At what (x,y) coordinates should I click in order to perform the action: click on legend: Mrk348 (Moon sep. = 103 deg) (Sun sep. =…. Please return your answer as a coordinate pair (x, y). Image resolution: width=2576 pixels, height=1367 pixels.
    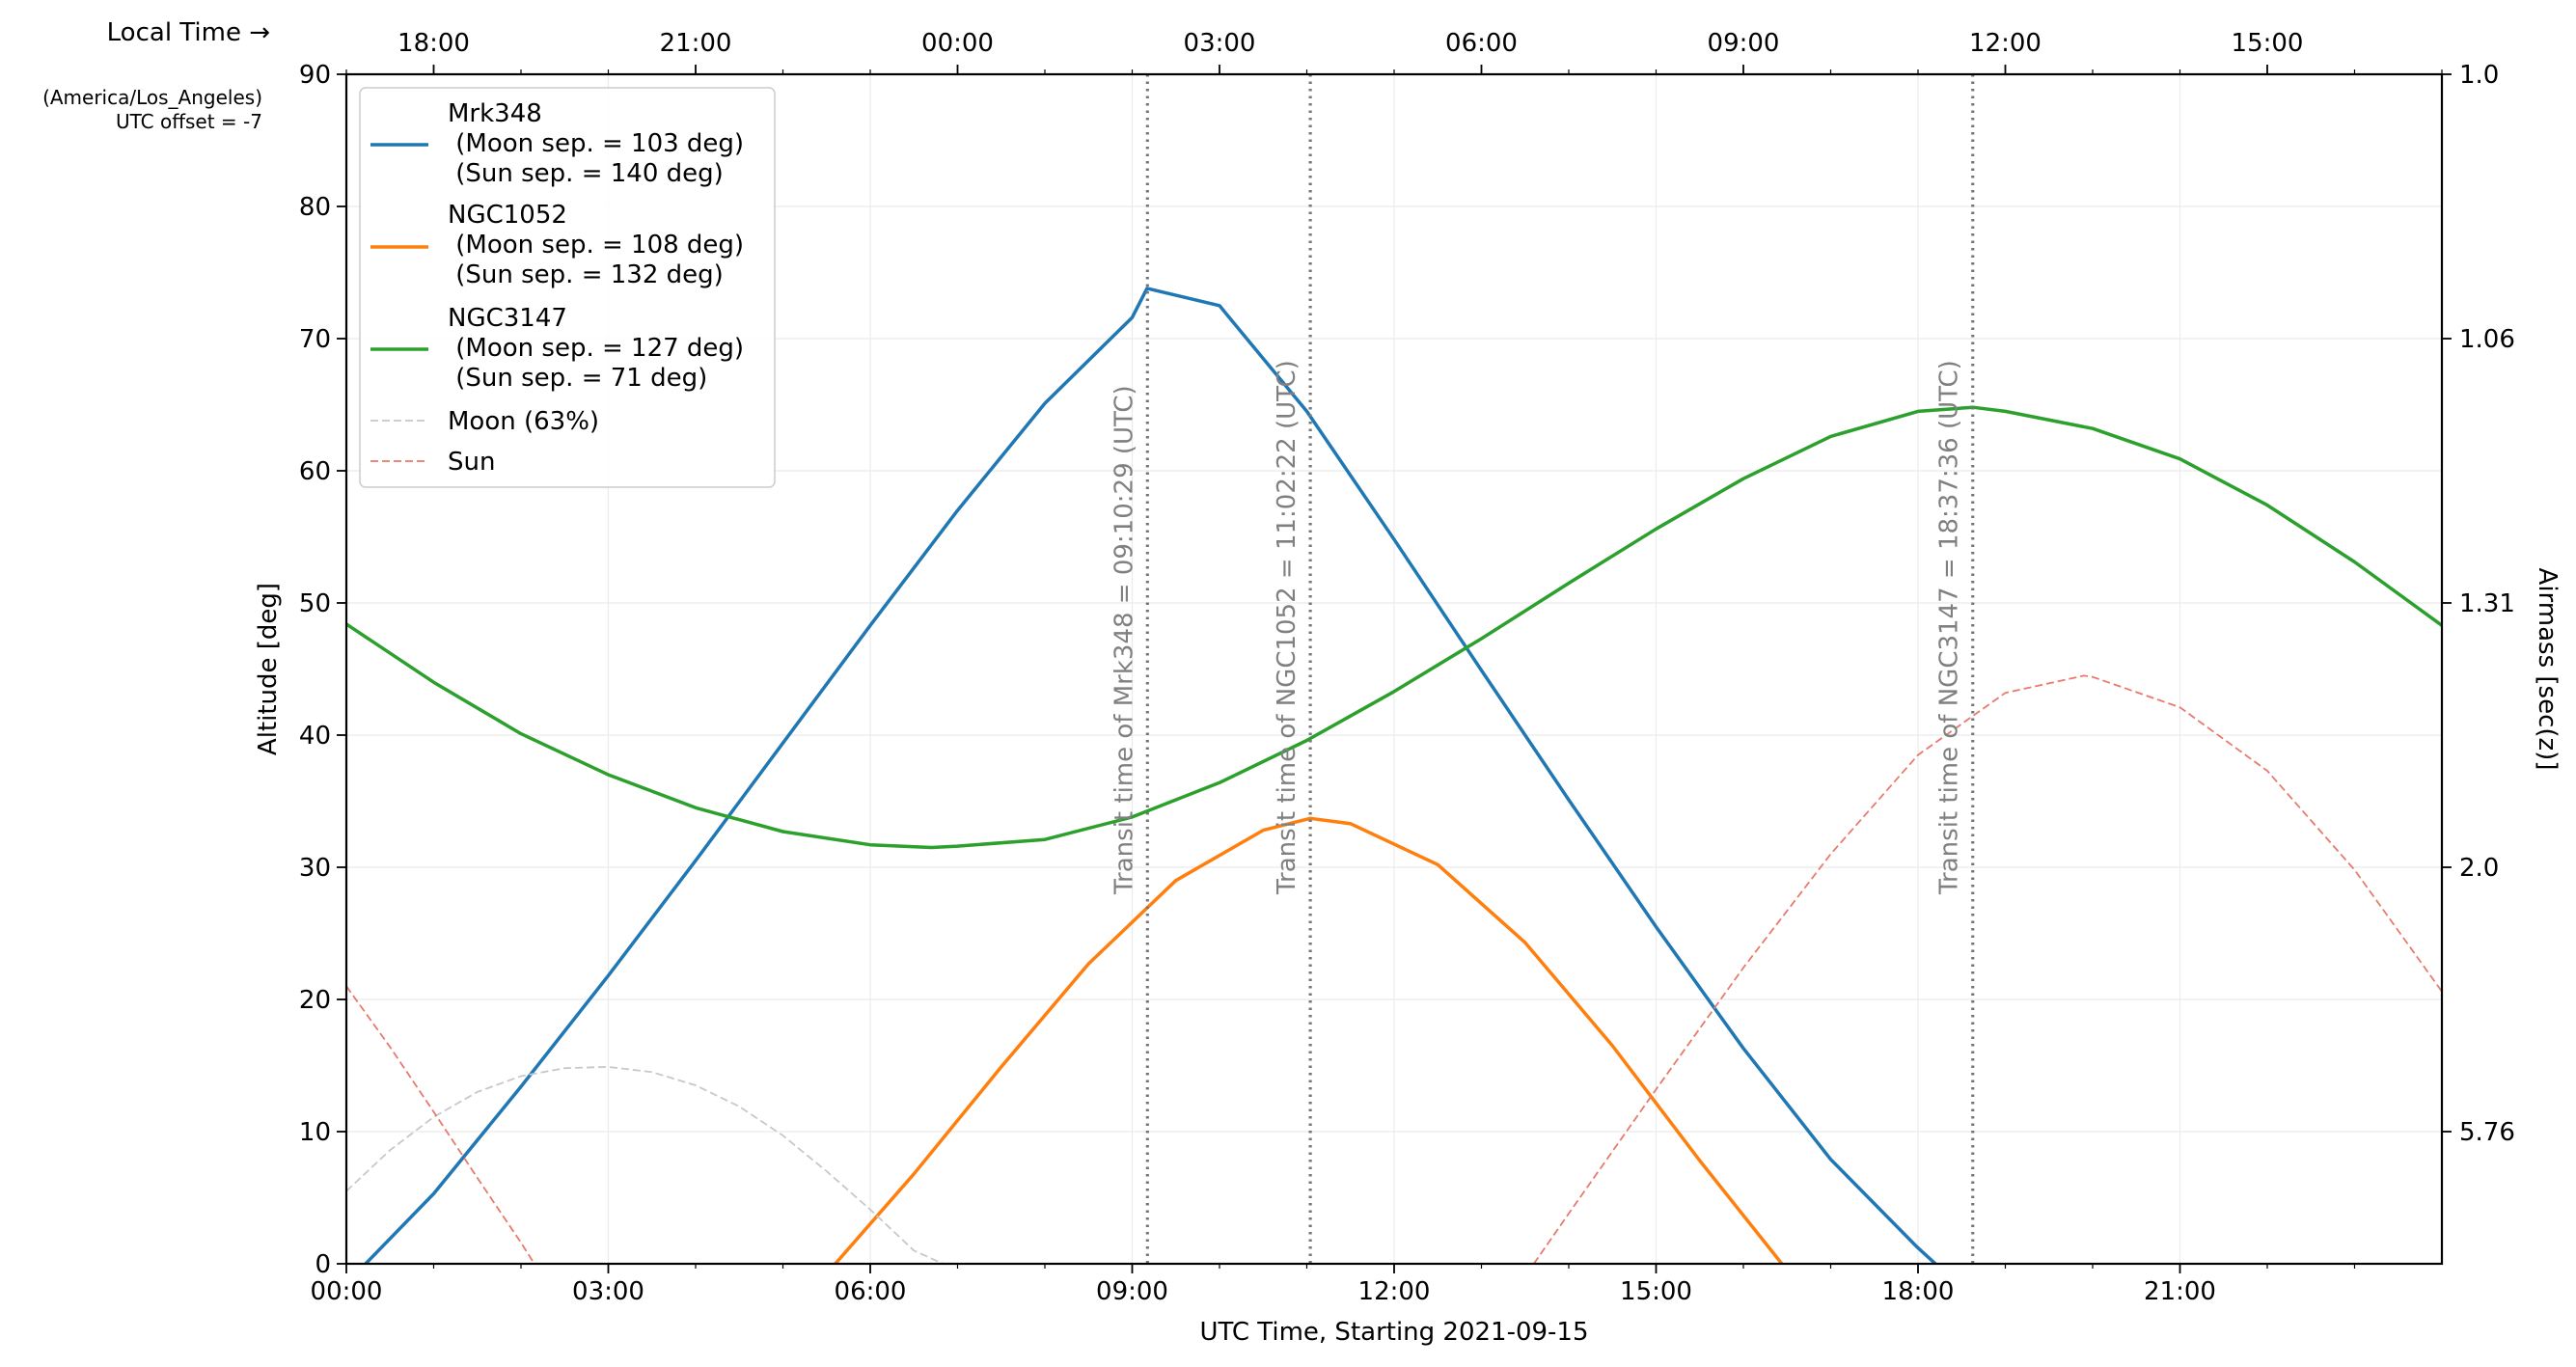
    Looking at the image, I should click on (568, 287).